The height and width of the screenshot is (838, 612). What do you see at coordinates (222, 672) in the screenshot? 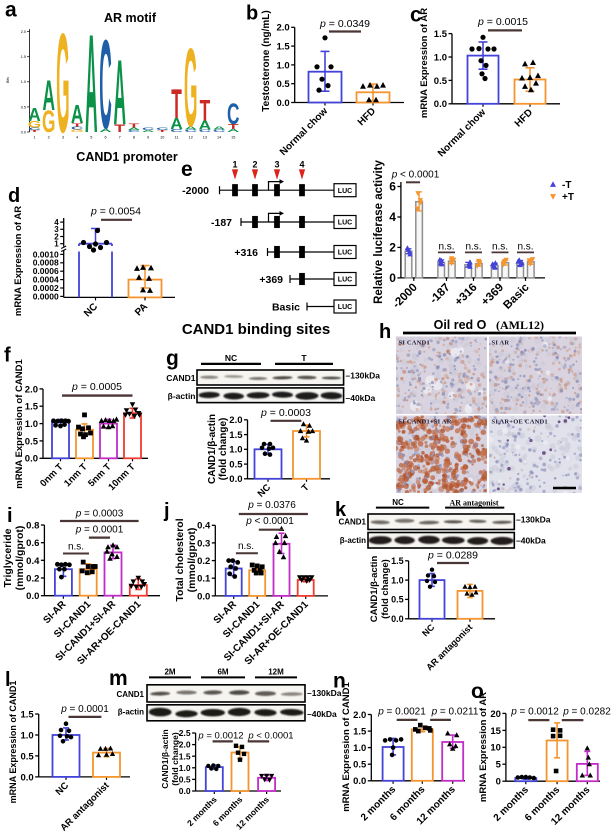
I see `svg-text: 6M` at bounding box center [222, 672].